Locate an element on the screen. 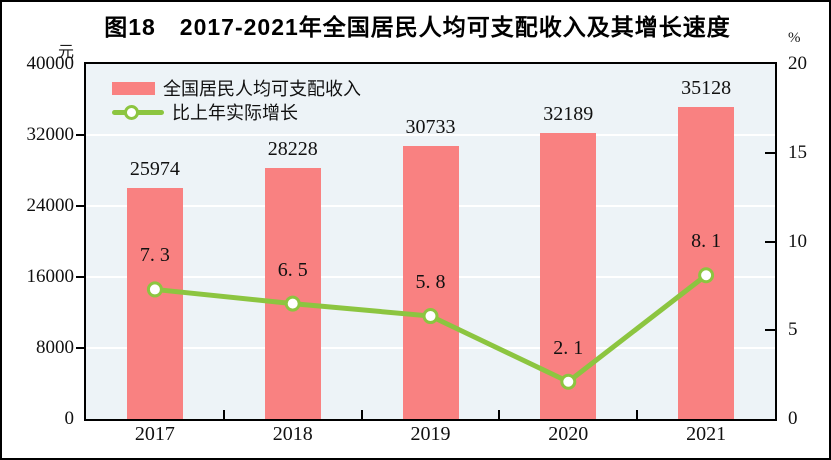 The image size is (831, 460). growth-value-label: 2. 1 is located at coordinates (568, 347).